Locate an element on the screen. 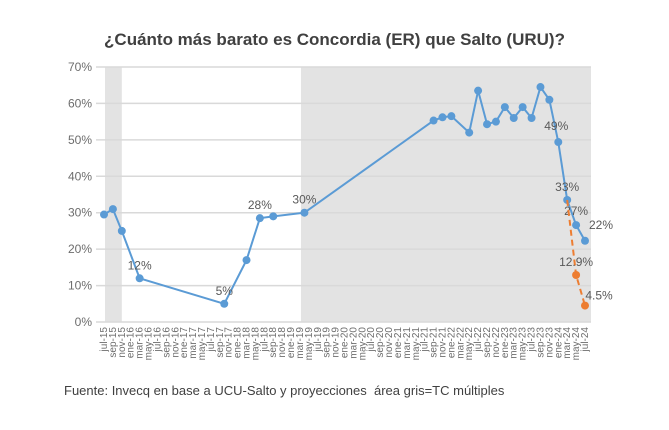  shading-note: área gris=TC múltiples is located at coordinates (439, 390).